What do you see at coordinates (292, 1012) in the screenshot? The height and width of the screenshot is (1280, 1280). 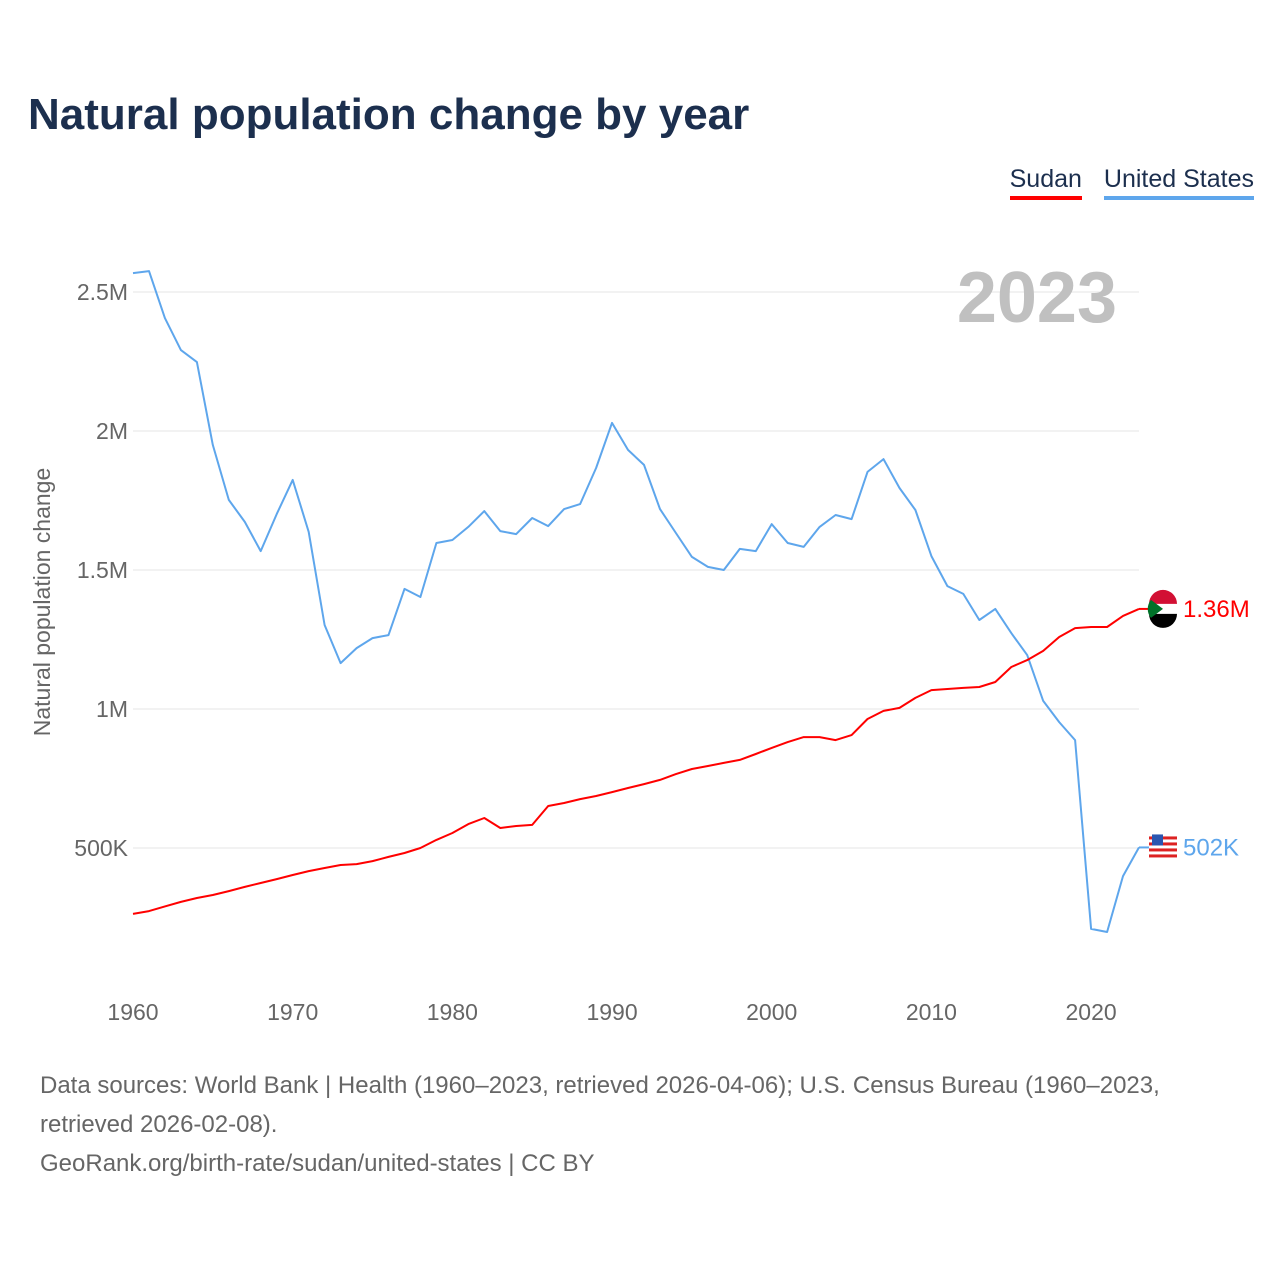 I see `x-tick-label: 1970` at bounding box center [292, 1012].